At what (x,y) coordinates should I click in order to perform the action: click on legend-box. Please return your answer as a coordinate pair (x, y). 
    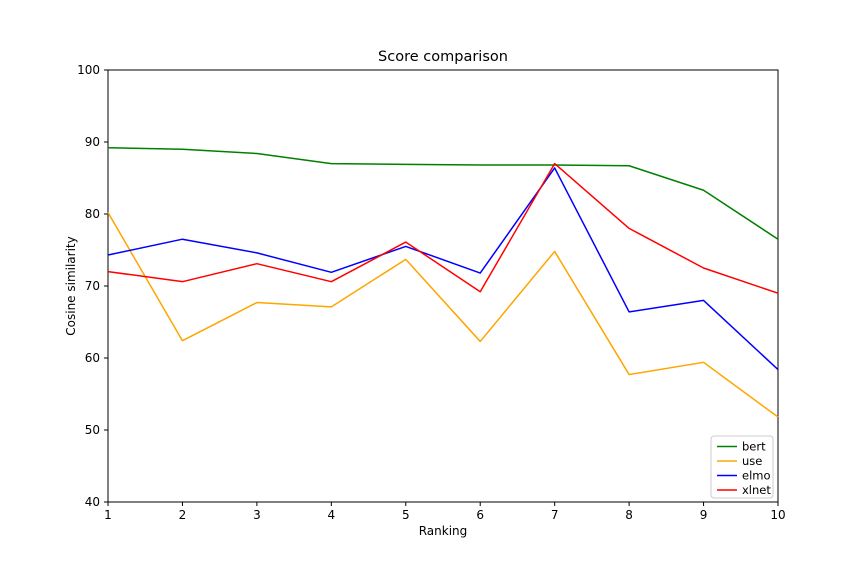
    Looking at the image, I should click on (742, 467).